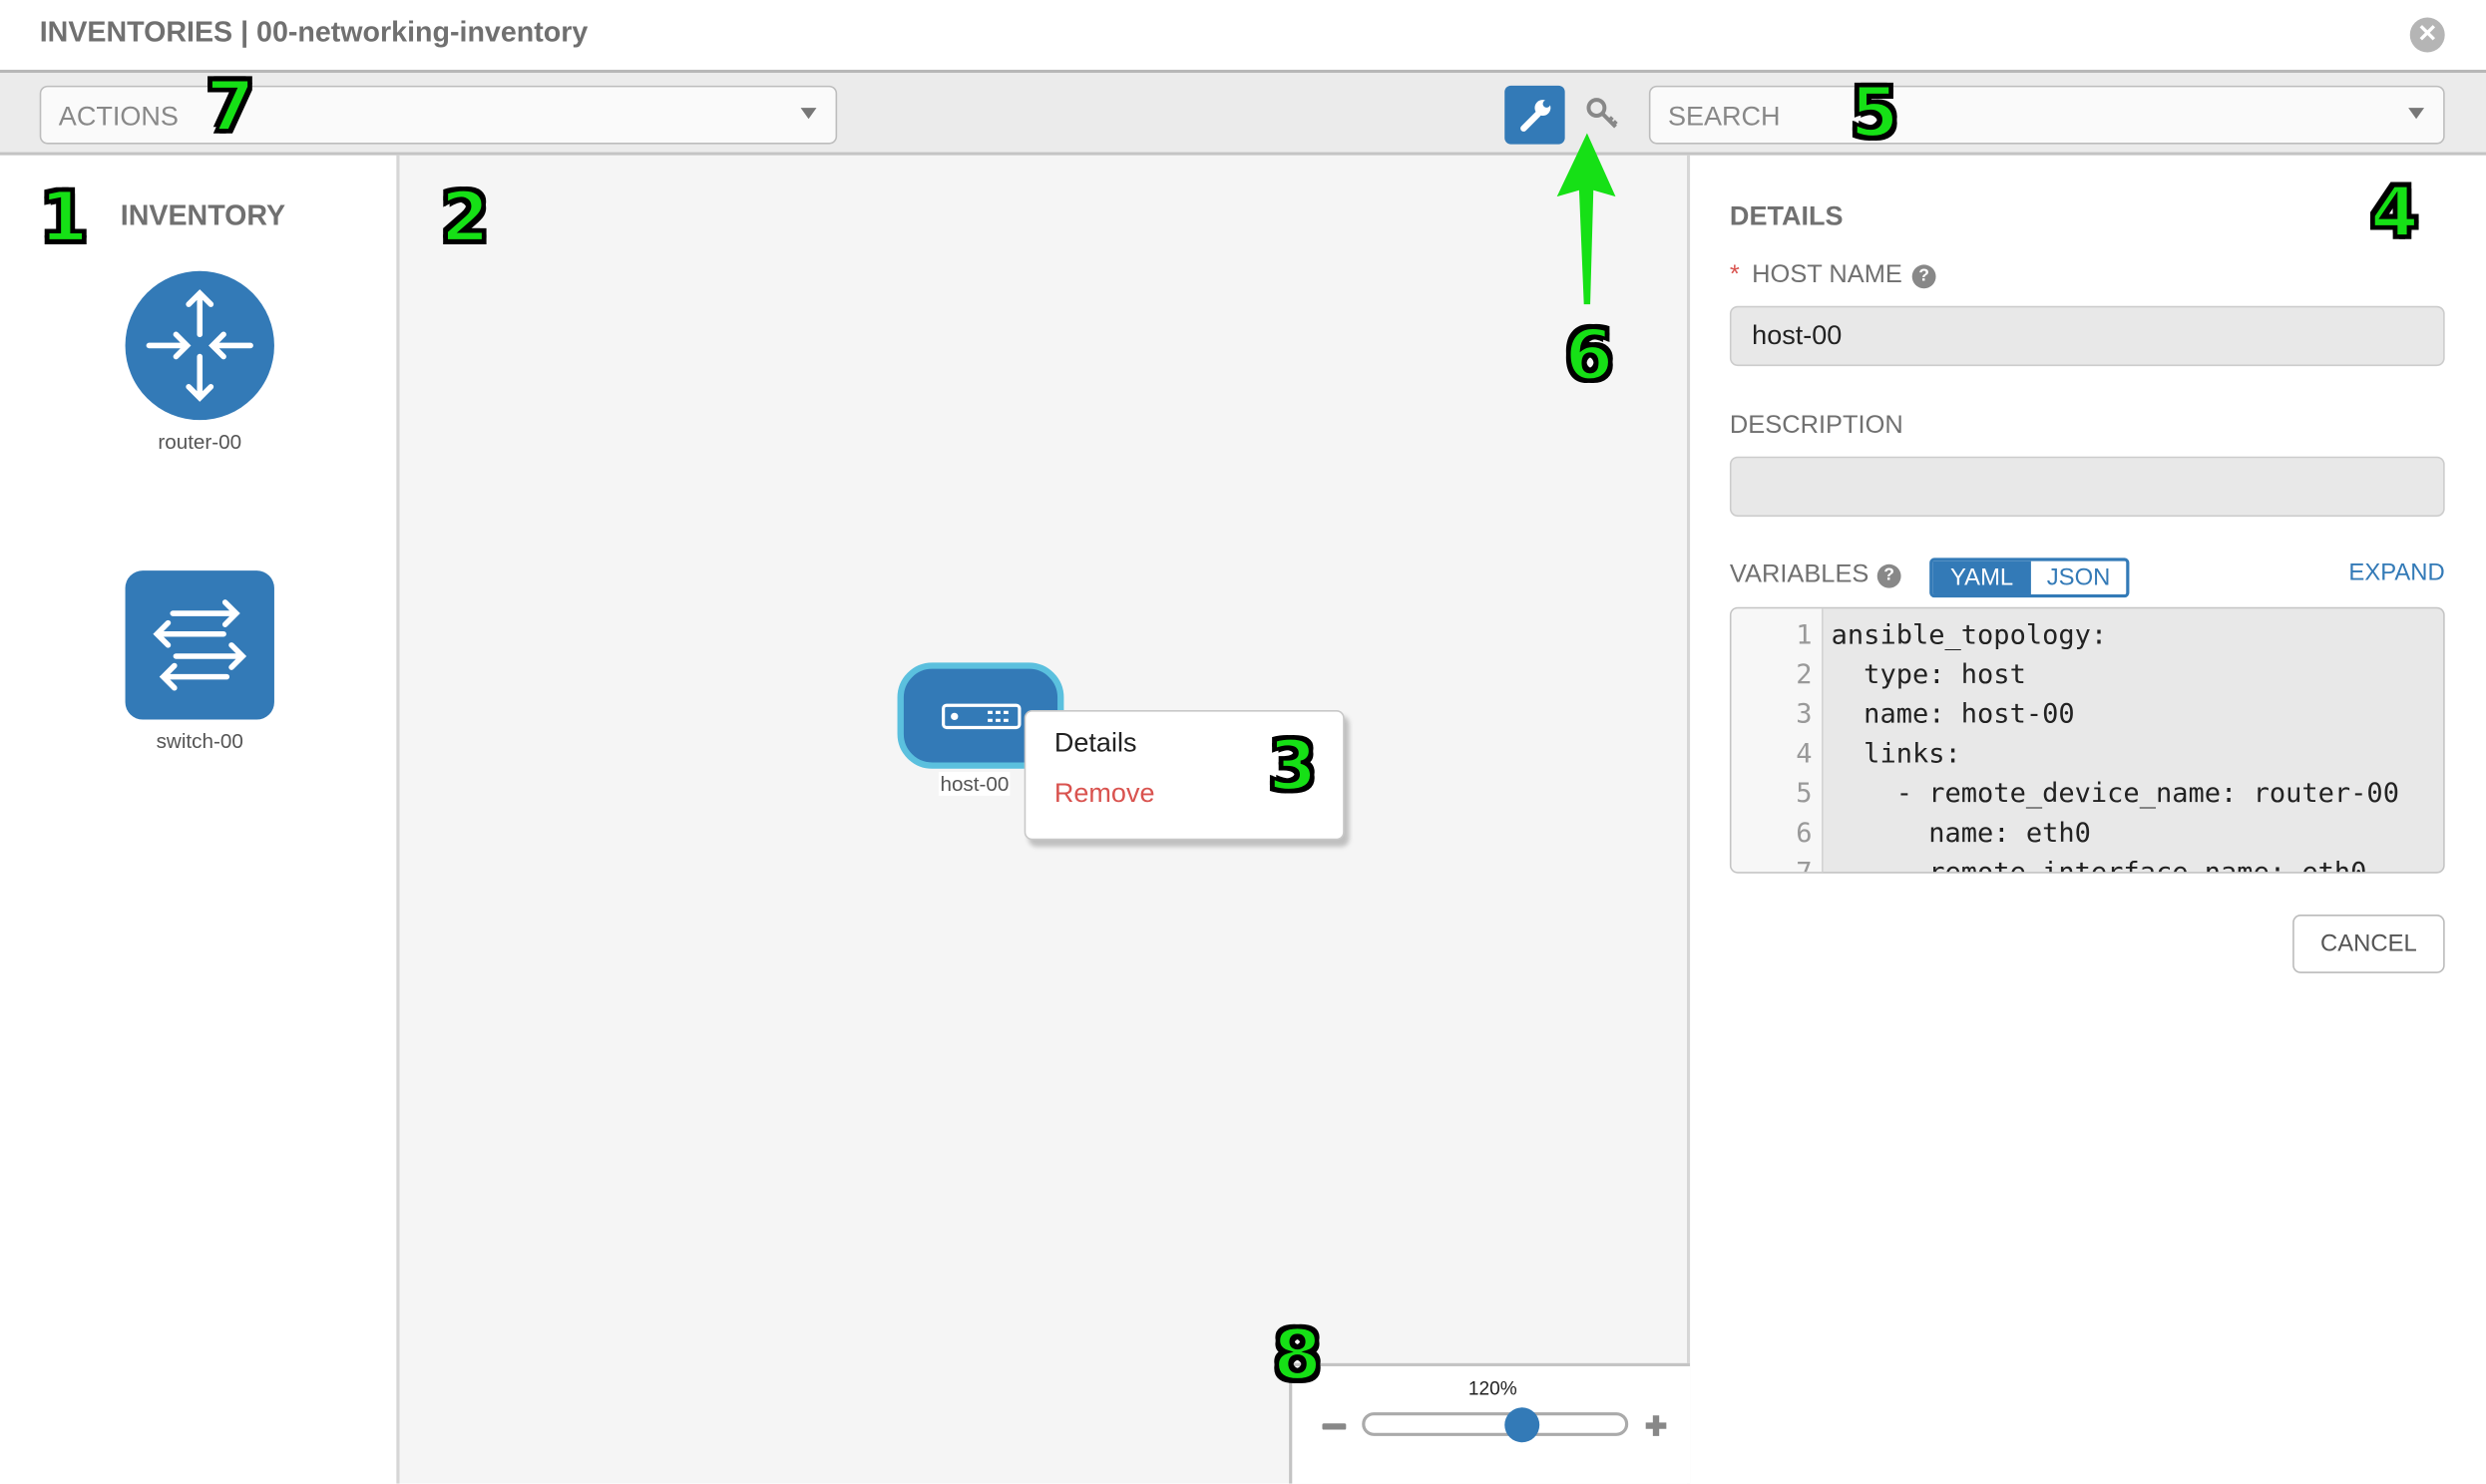 Image resolution: width=2486 pixels, height=1484 pixels. What do you see at coordinates (1928, 675) in the screenshot?
I see `code-line: type: host` at bounding box center [1928, 675].